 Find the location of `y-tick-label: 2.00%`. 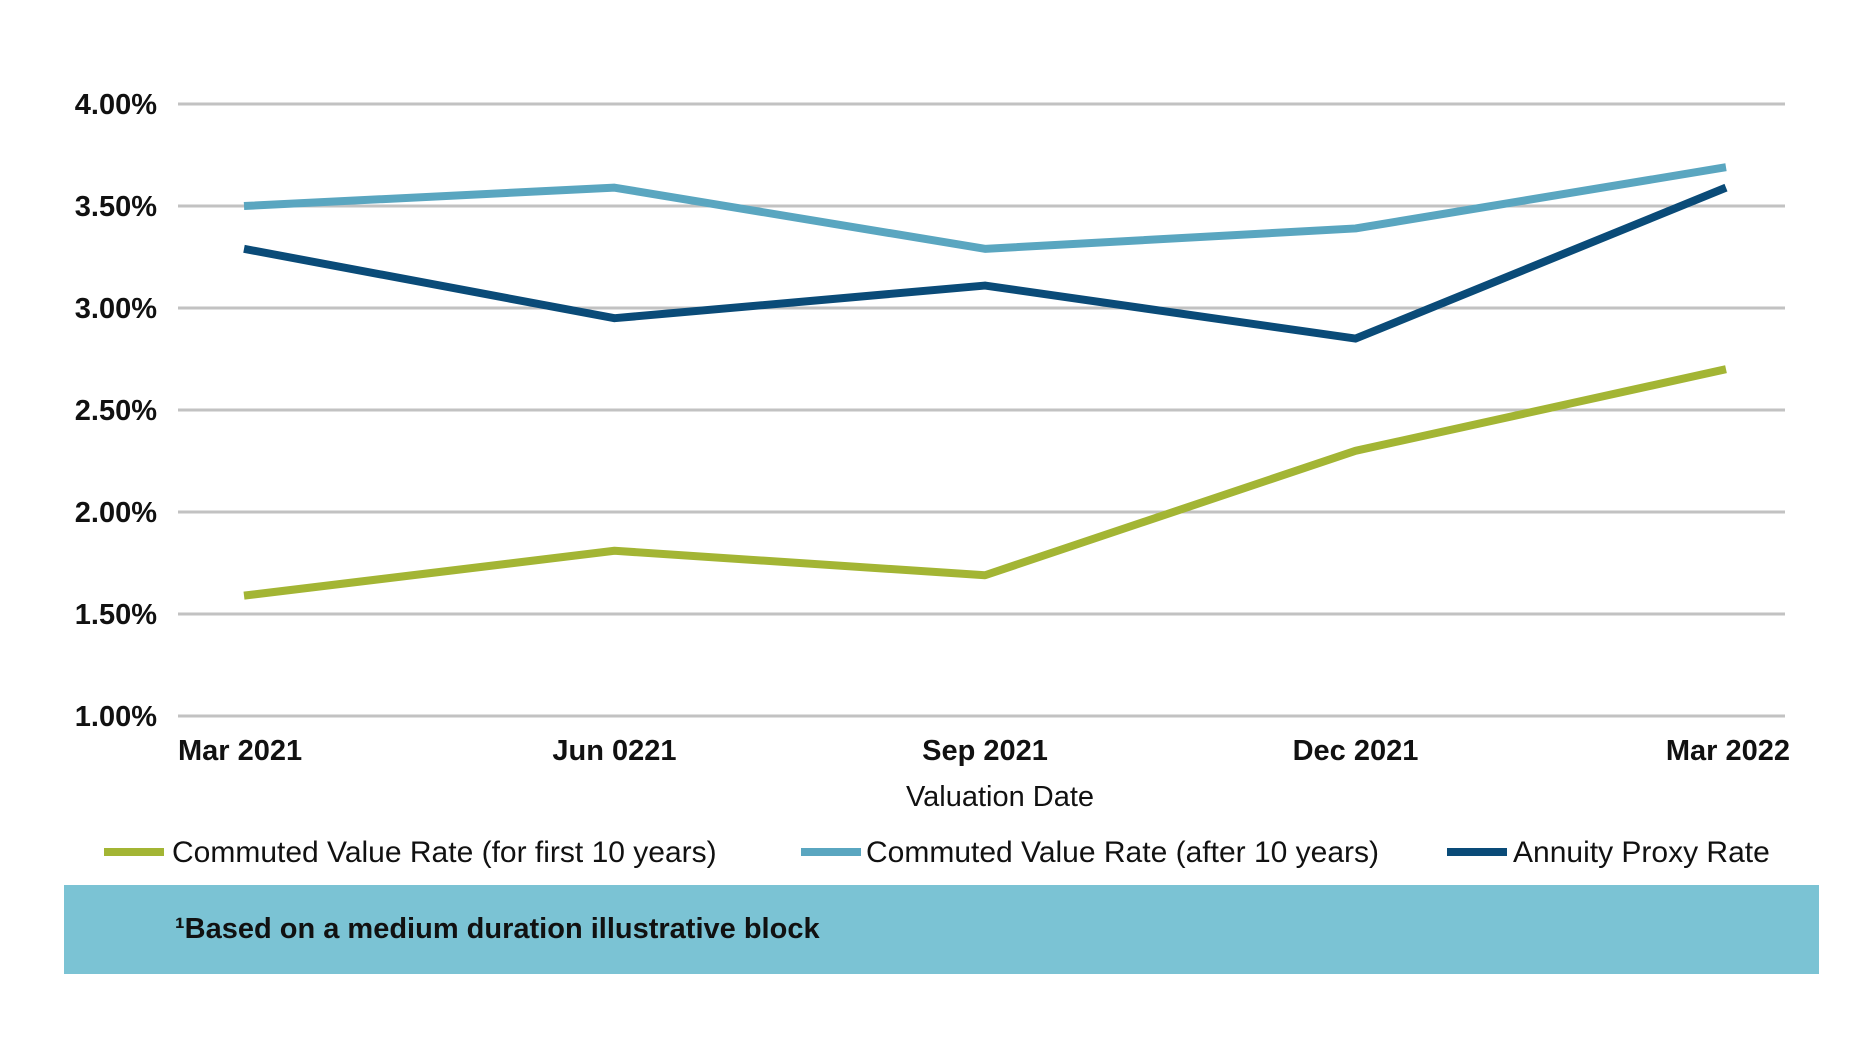

y-tick-label: 2.00% is located at coordinates (116, 513).